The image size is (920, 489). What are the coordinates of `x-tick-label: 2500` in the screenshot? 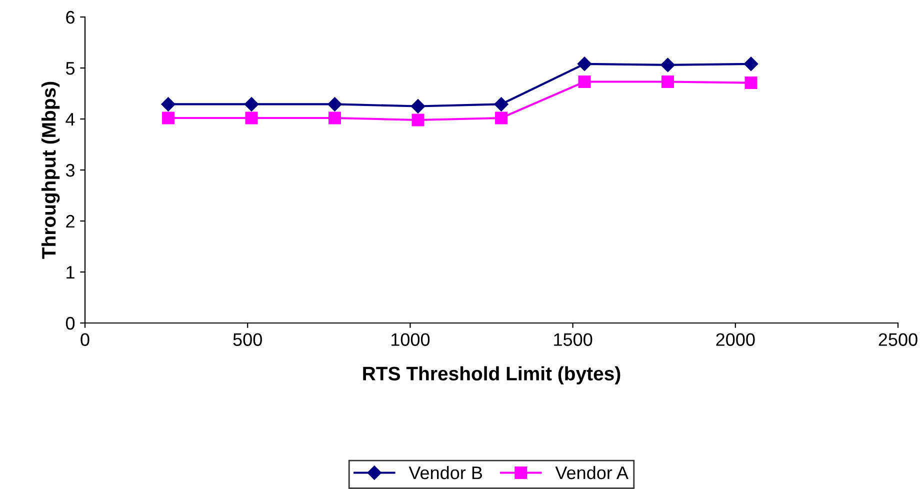 It's located at (898, 339).